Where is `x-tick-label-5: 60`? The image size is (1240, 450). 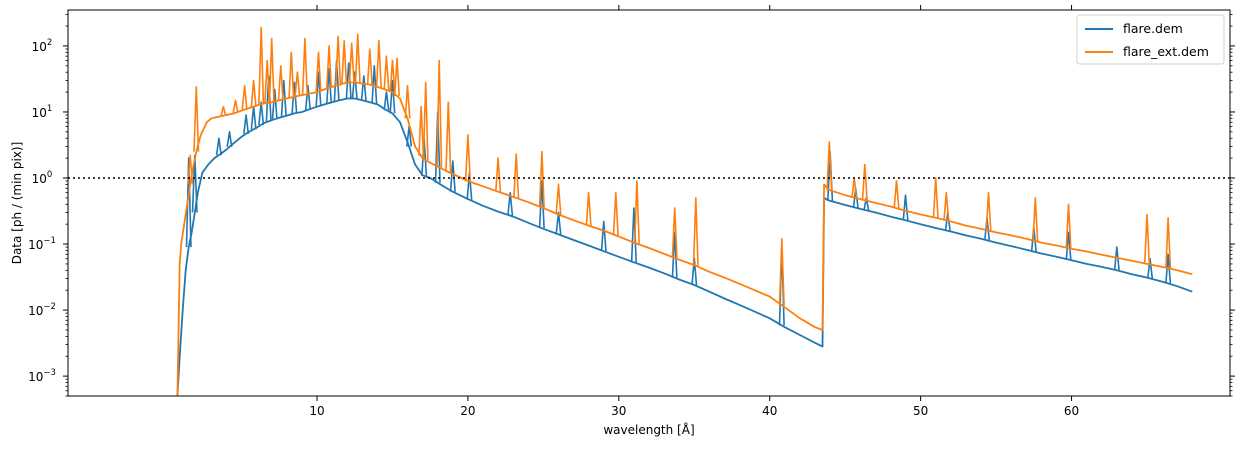
x-tick-label-5: 60 is located at coordinates (1071, 411).